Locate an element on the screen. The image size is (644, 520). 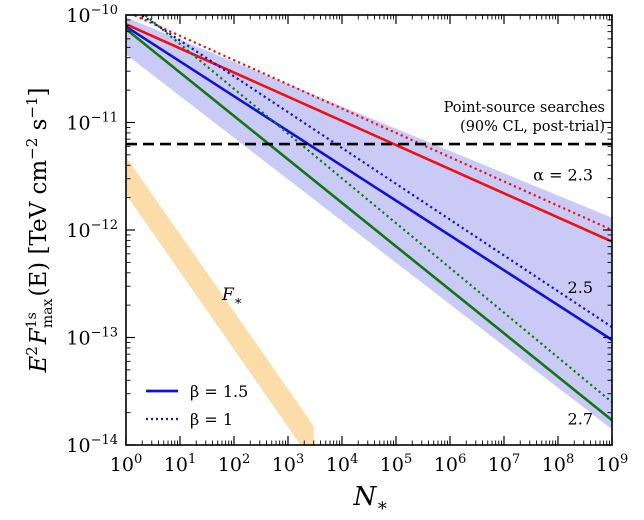
point-source-label-line1: Point-source searches is located at coordinates (524, 108).